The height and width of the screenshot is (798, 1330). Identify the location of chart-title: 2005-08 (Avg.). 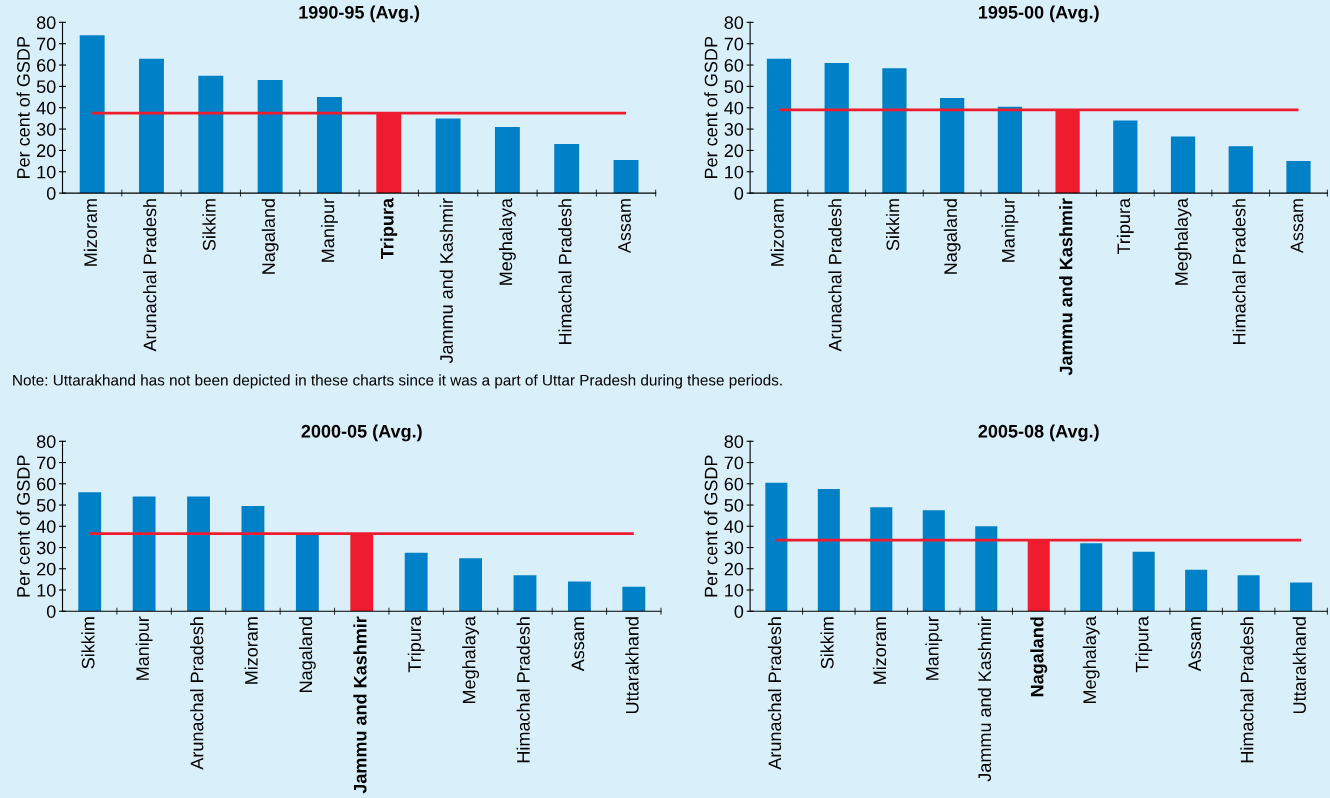
(1038, 433).